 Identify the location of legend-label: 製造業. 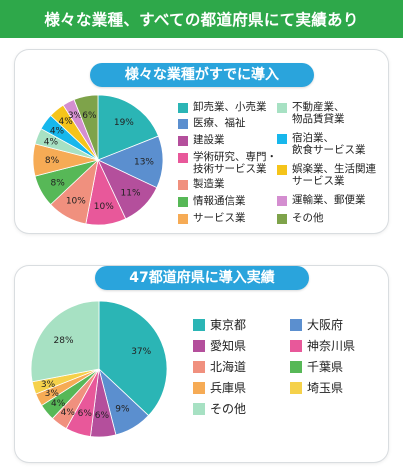
(209, 184).